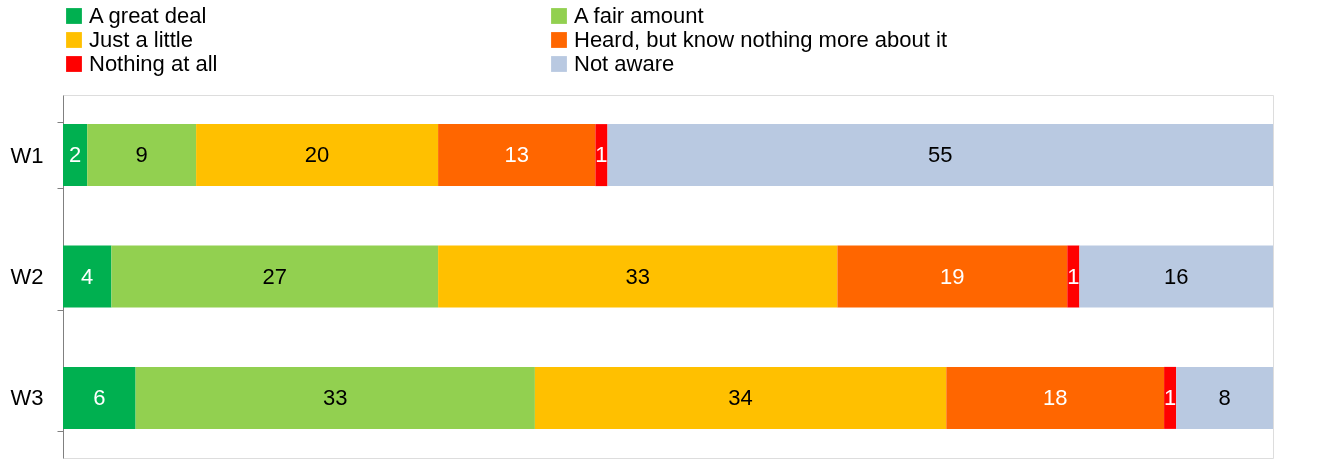 This screenshot has height=463, width=1318. I want to click on y-tick-label: W1, so click(27, 155).